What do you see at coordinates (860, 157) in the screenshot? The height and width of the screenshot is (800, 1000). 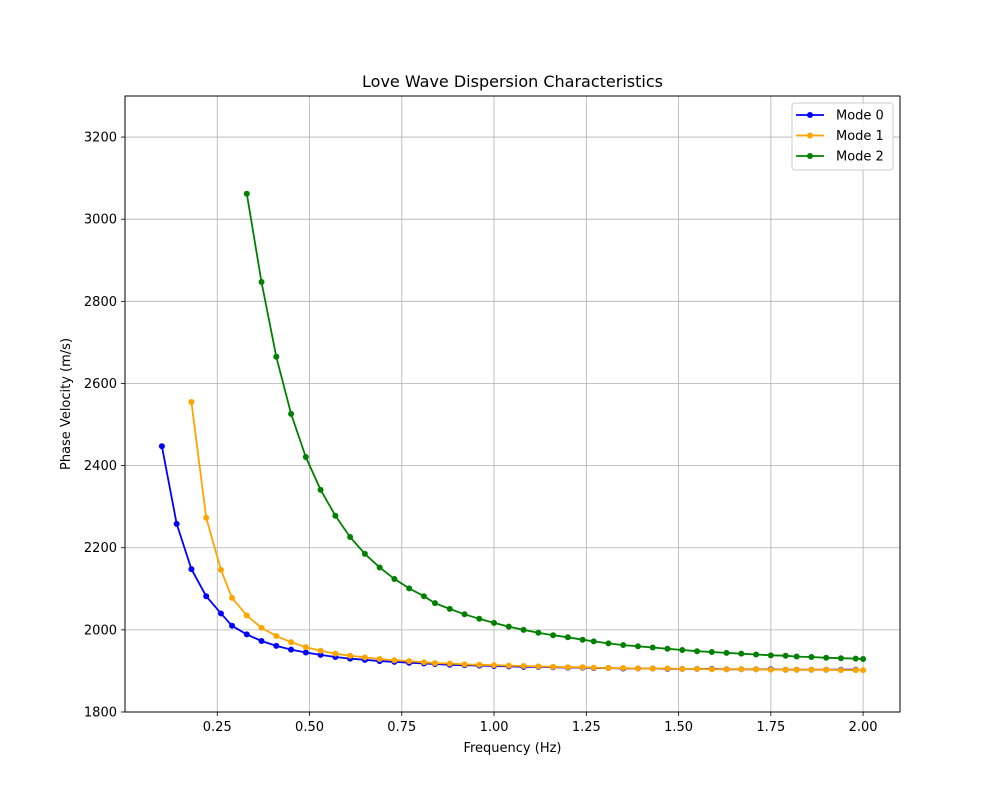 I see `legend-label: Mode 2` at bounding box center [860, 157].